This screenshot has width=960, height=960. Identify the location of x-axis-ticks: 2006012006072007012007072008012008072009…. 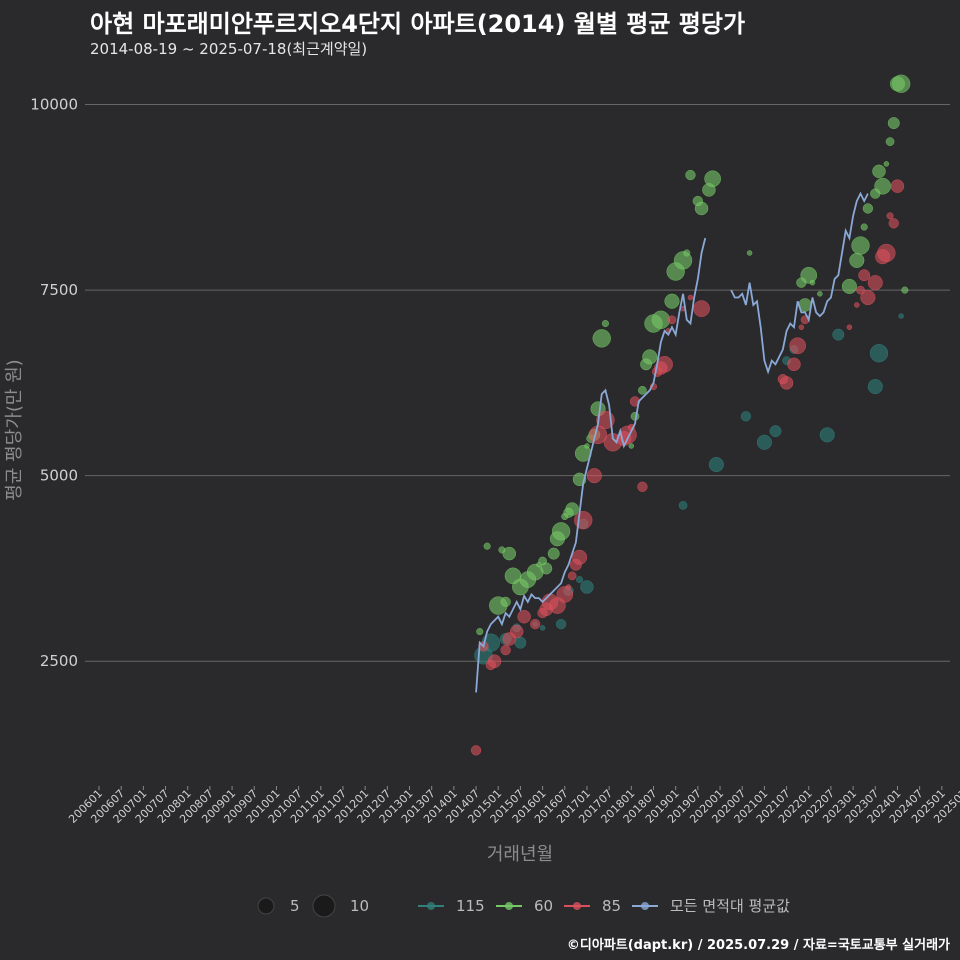
(513, 806).